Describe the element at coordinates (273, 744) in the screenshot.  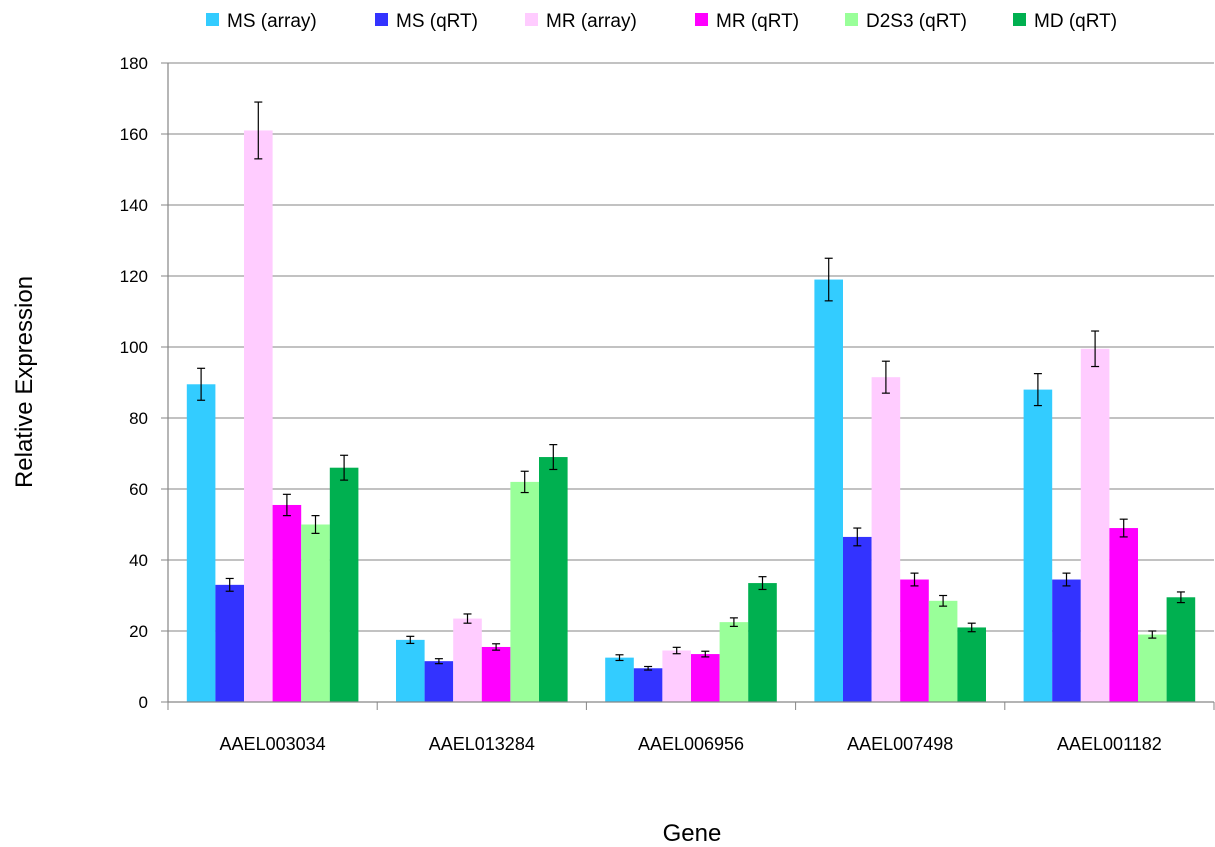
I see `x-tick-label: AAEL003034` at that location.